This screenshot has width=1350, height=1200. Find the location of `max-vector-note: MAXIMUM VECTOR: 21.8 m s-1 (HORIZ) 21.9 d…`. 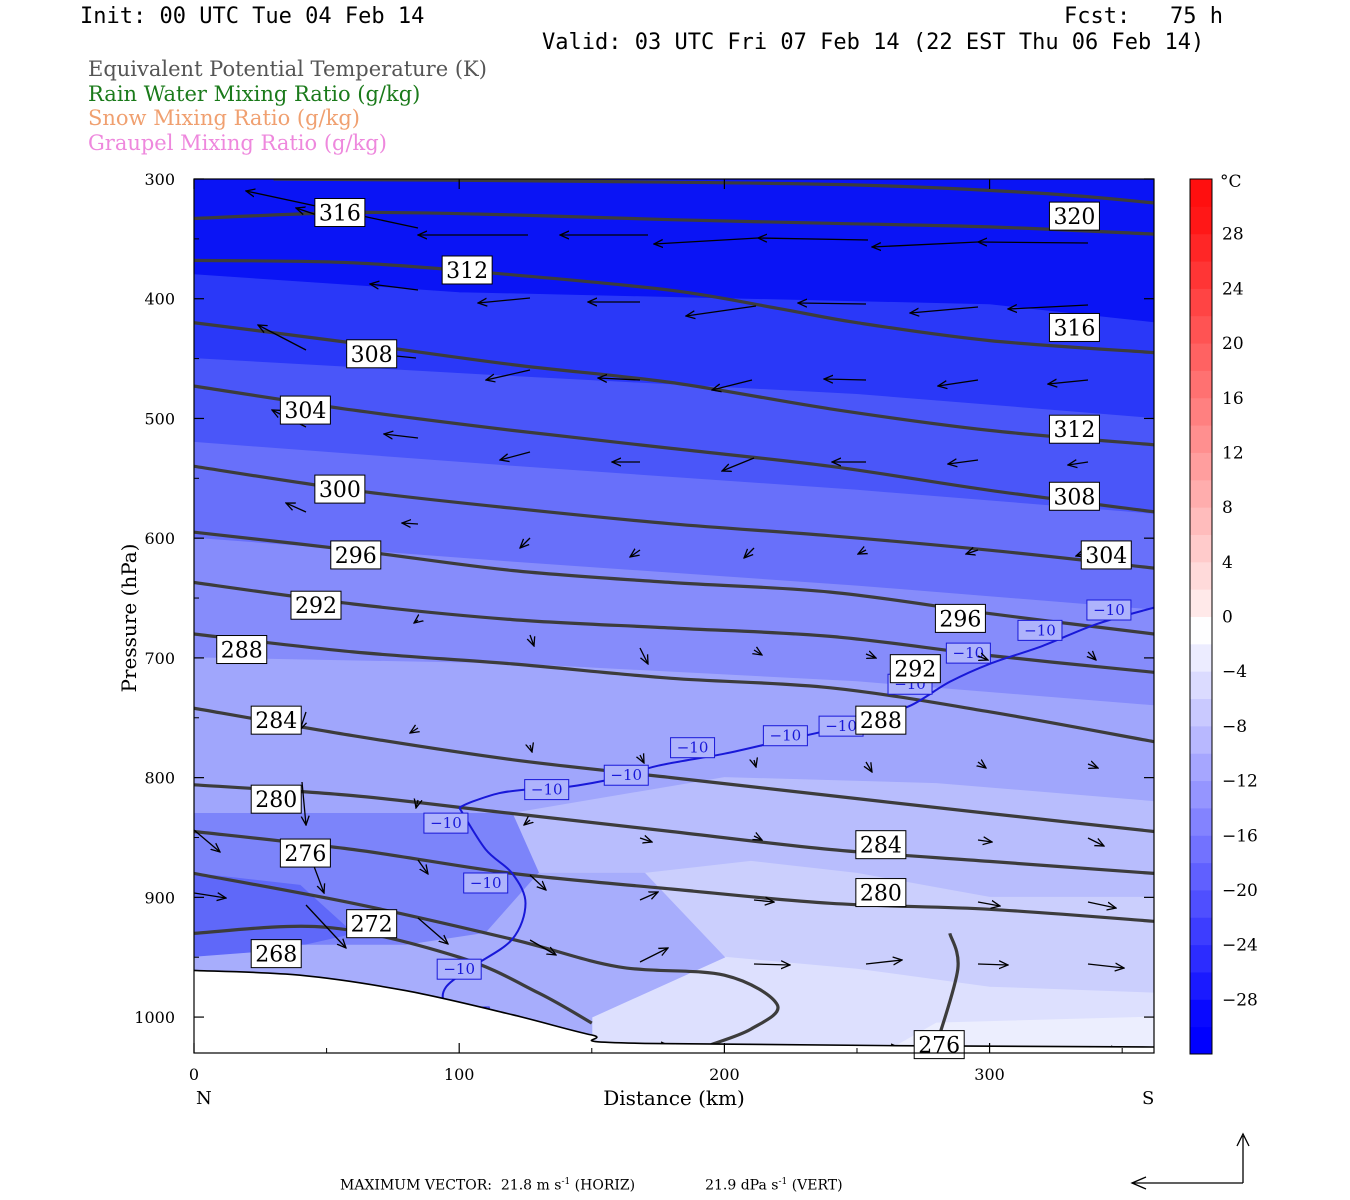

max-vector-note: MAXIMUM VECTOR: 21.8 m s-1 (HORIZ) 21.9 d… is located at coordinates (591, 1185).